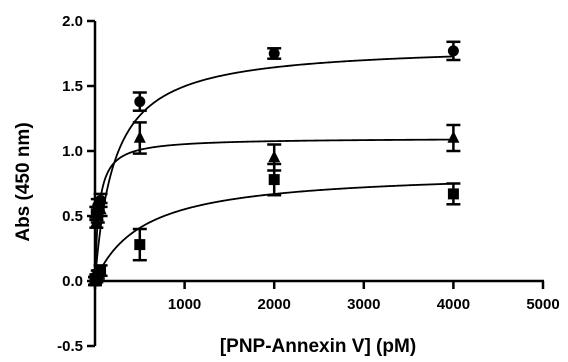  What do you see at coordinates (542, 304) in the screenshot?
I see `x-tick-label: 5000` at bounding box center [542, 304].